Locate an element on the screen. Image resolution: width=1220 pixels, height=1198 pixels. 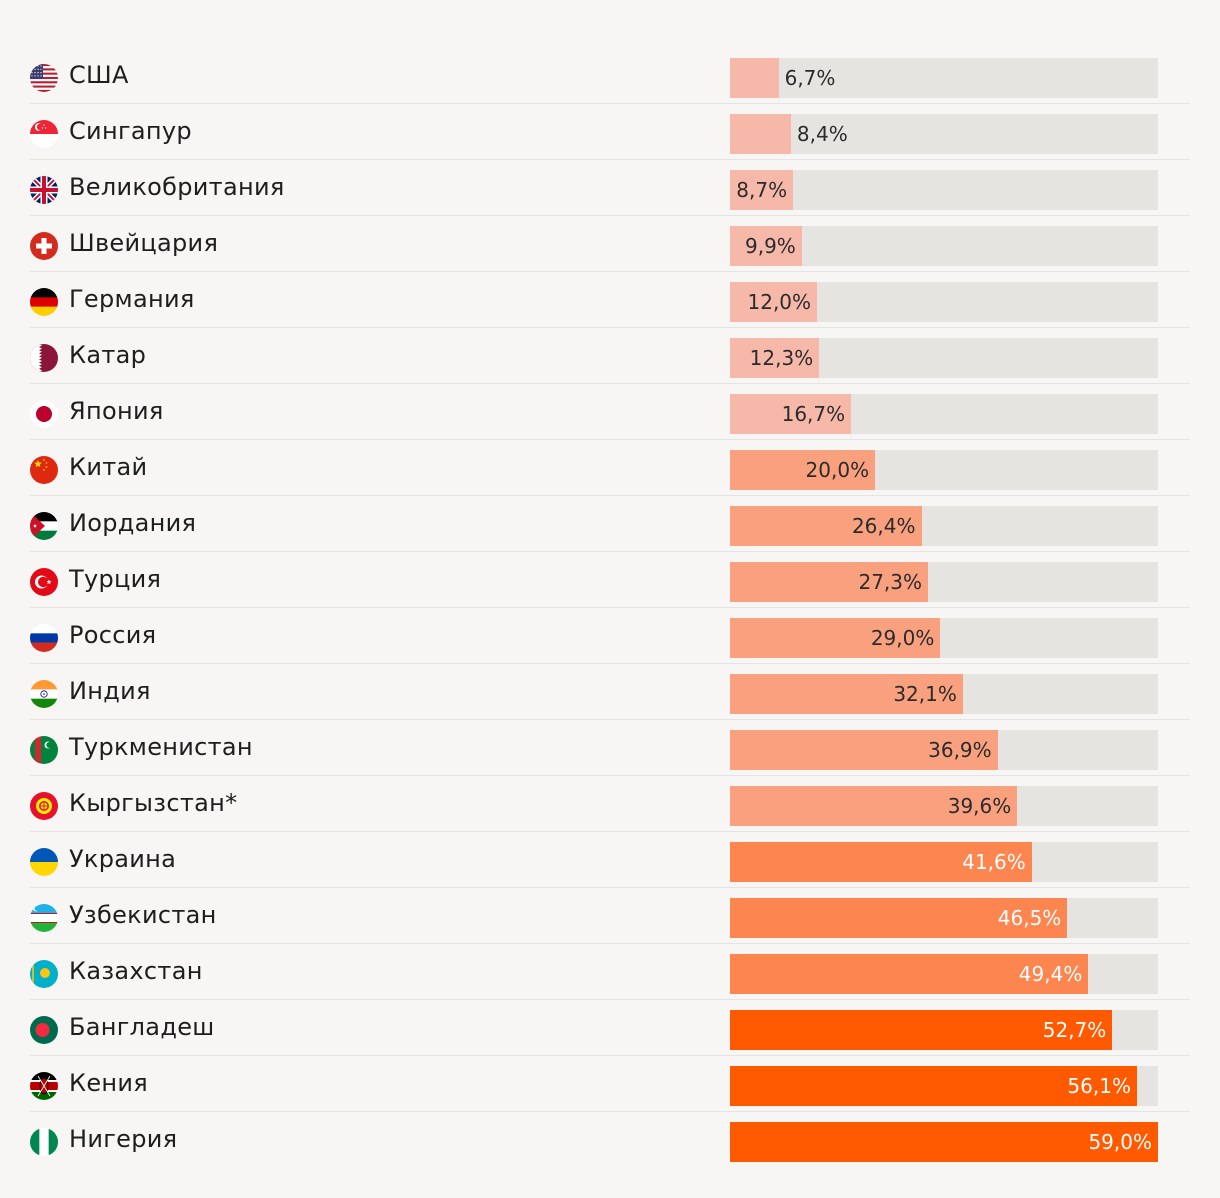
flag-switzerland-icon is located at coordinates (44, 246).